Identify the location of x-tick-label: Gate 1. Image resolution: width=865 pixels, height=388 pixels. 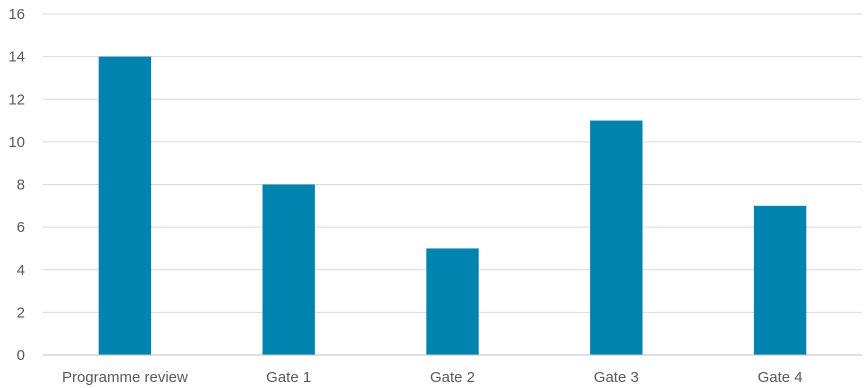
(288, 377).